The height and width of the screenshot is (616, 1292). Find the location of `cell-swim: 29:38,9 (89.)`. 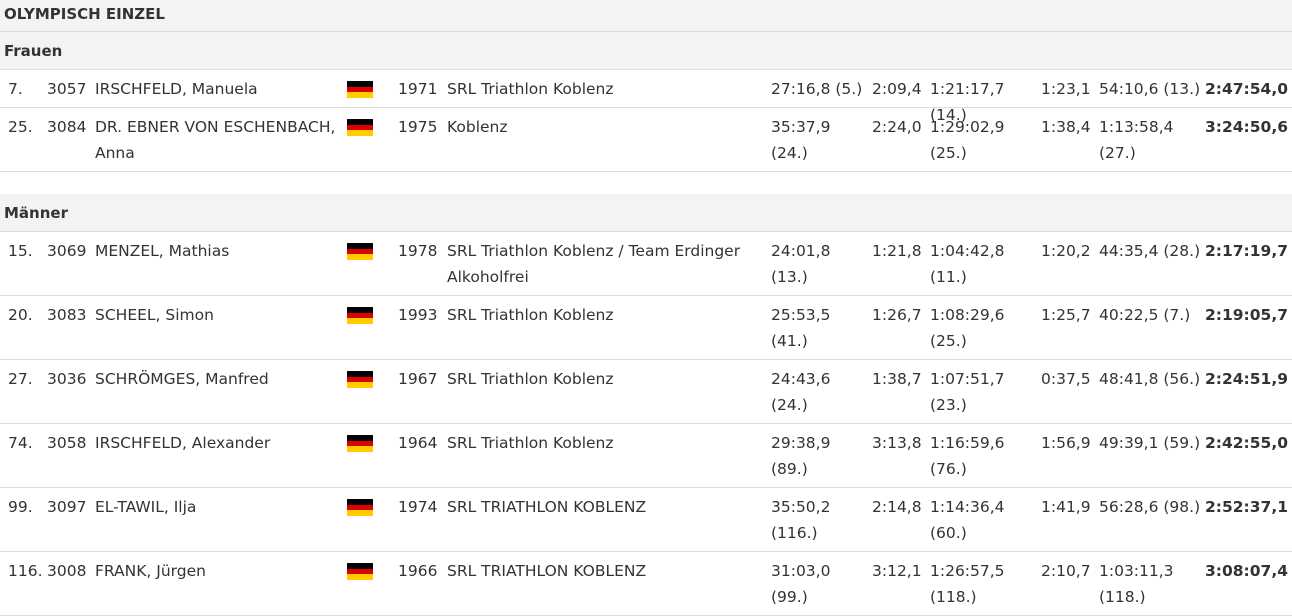

cell-swim: 29:38,9 (89.) is located at coordinates (801, 456).